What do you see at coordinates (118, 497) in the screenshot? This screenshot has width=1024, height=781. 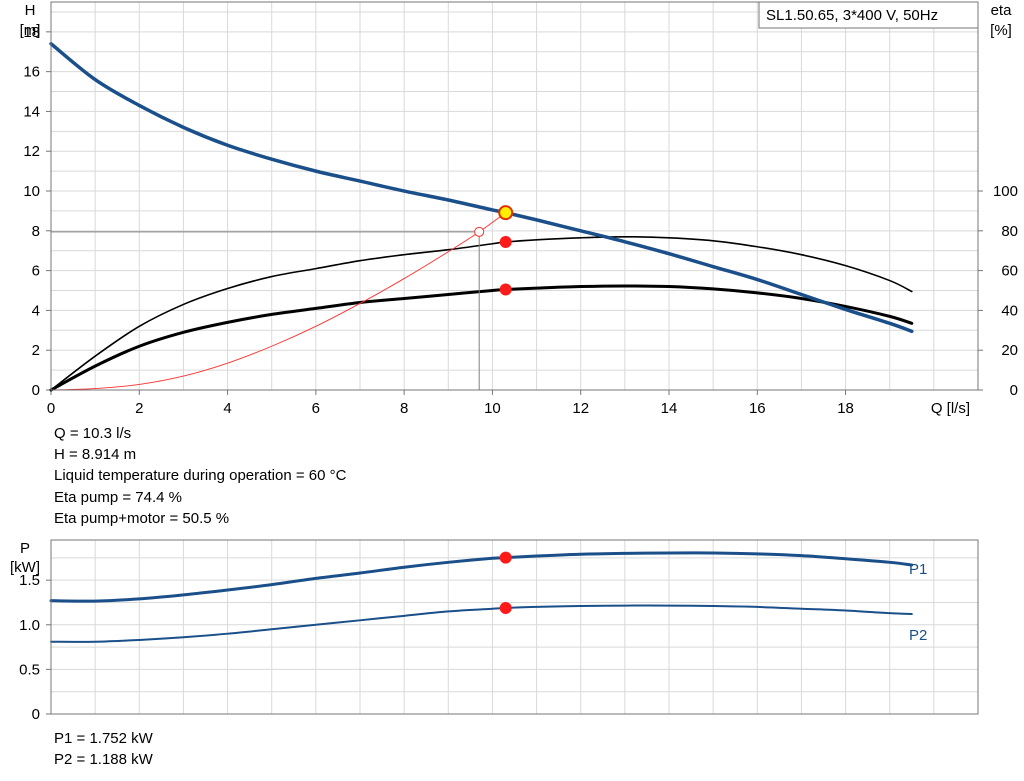 I see `eta-pump-value: Eta pump = 74.4 %` at bounding box center [118, 497].